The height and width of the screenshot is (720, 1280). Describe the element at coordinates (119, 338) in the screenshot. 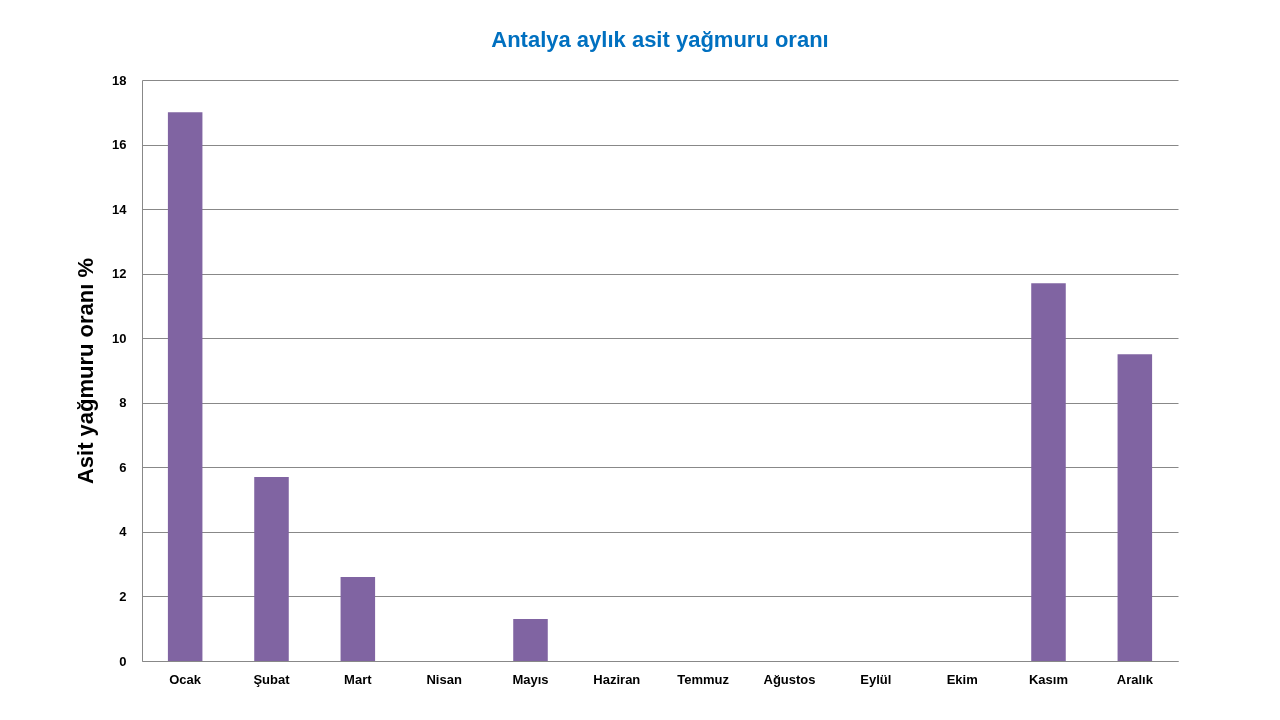

I see `y-tick-label: 10` at that location.